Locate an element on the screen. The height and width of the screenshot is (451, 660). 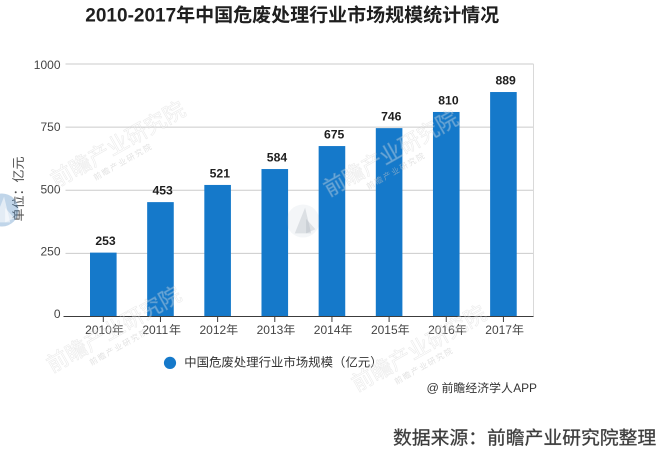
svg-text: APP is located at coordinates (525, 388).